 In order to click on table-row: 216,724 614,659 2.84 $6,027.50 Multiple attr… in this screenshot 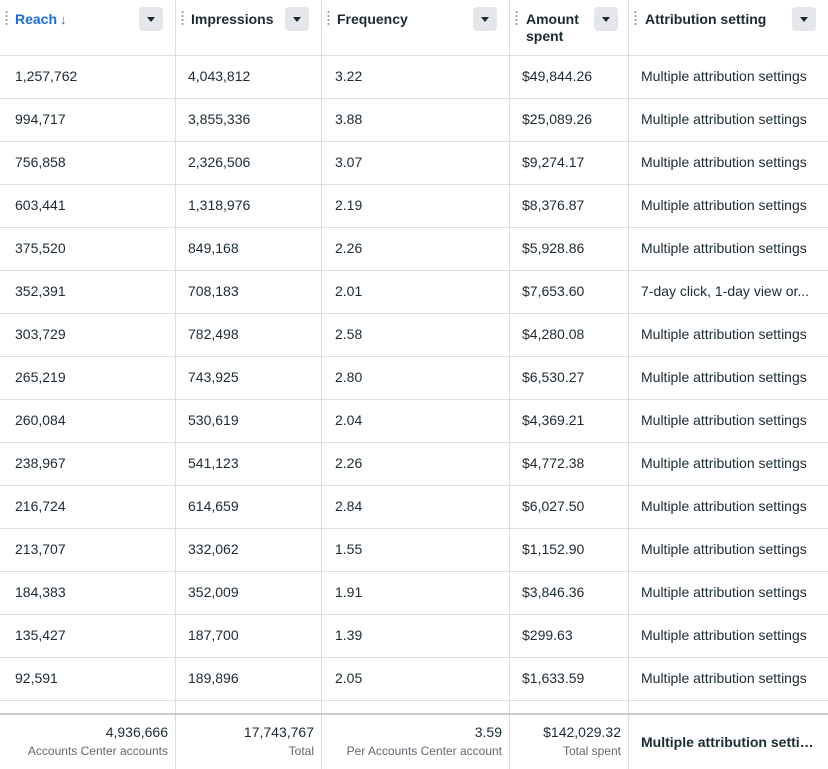, I will do `click(414, 507)`.